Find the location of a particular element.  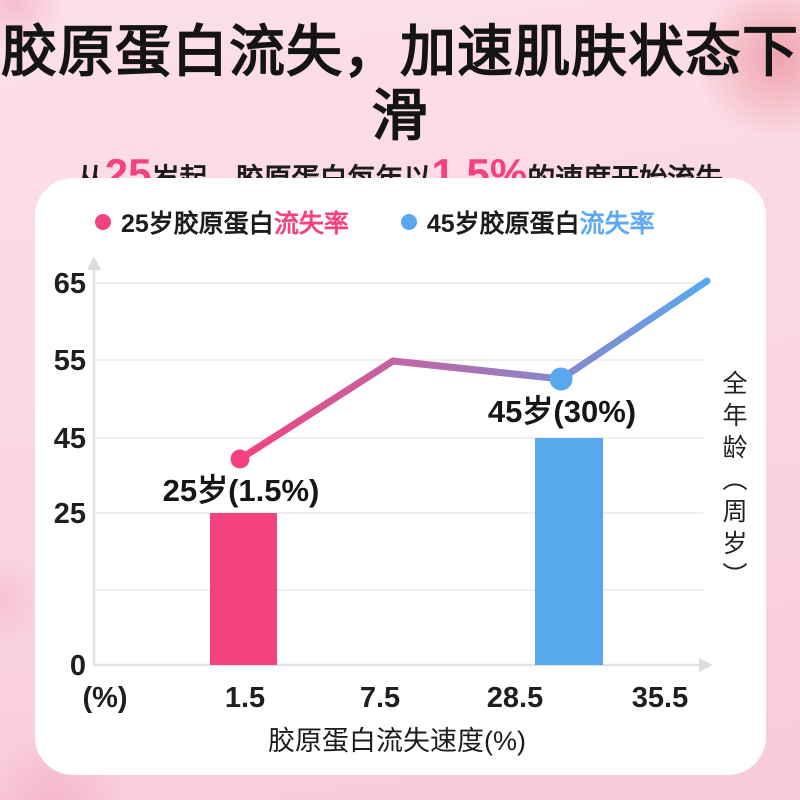

x-tick-7-5: 7.5 is located at coordinates (380, 698).